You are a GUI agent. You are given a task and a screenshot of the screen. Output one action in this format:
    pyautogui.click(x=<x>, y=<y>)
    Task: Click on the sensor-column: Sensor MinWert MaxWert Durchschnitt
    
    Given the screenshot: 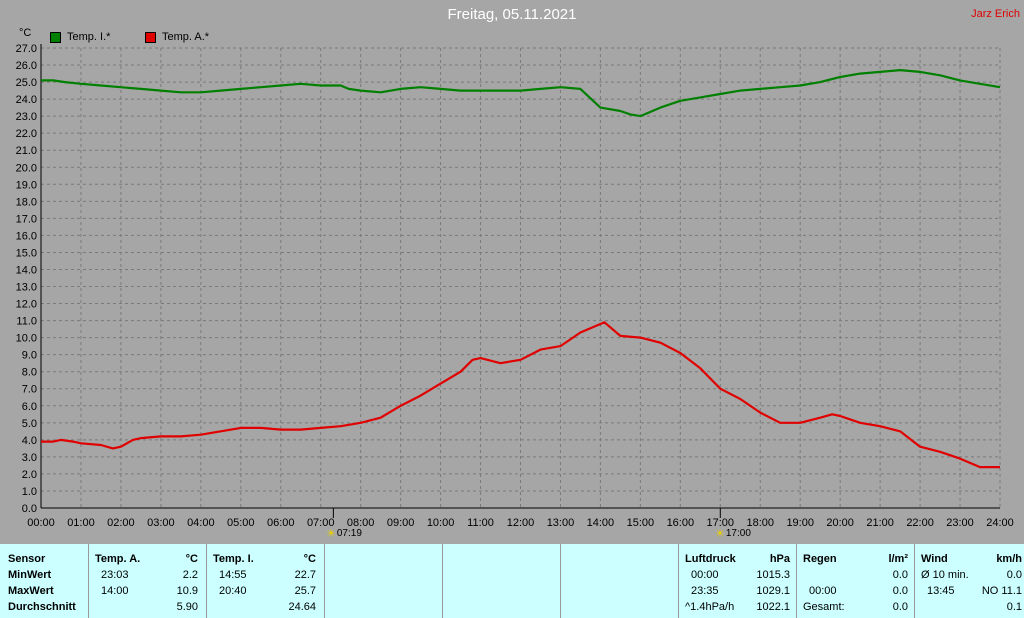 What is the action you would take?
    pyautogui.click(x=44, y=581)
    